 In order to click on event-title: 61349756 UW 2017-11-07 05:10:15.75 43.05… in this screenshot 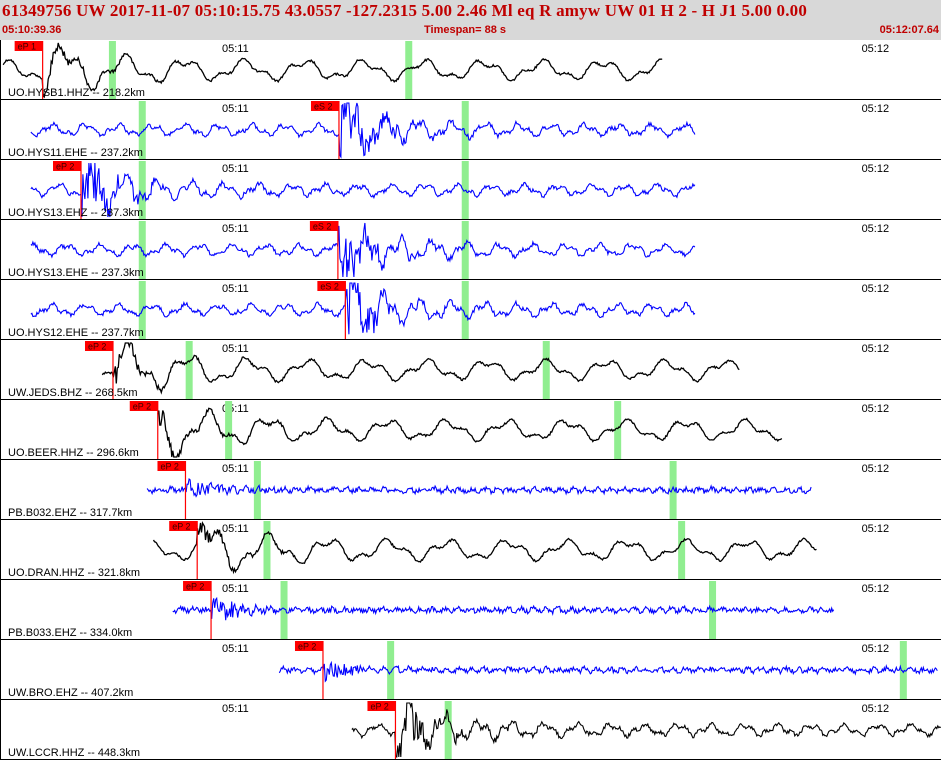, I will do `click(405, 10)`.